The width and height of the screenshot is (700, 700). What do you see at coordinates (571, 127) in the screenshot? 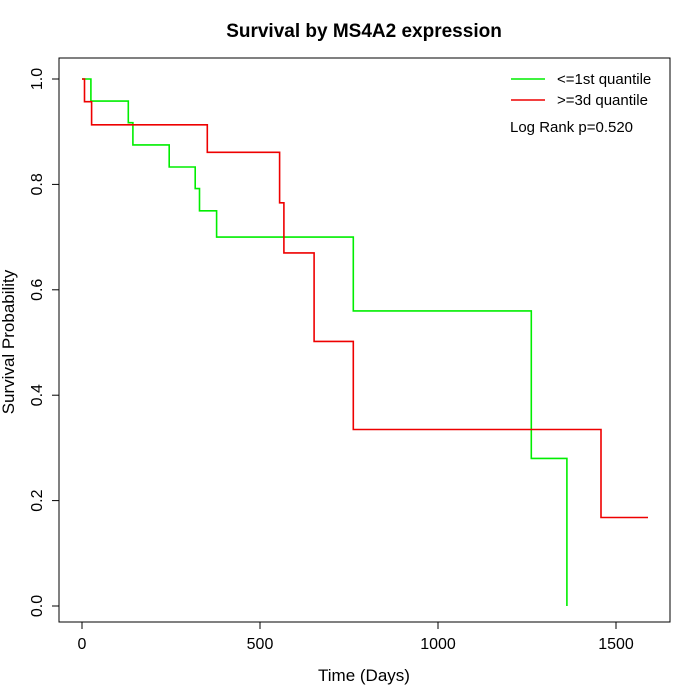
I see `log-rank-annotation: Log Rank p=0.520` at bounding box center [571, 127].